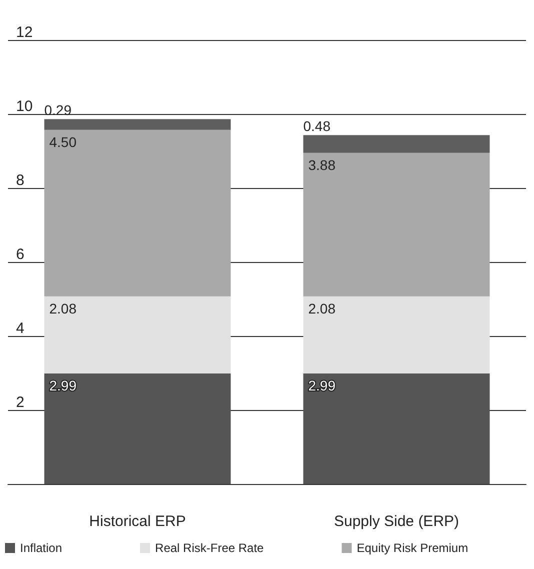 The width and height of the screenshot is (534, 569). What do you see at coordinates (322, 164) in the screenshot?
I see `data-label: 3.88` at bounding box center [322, 164].